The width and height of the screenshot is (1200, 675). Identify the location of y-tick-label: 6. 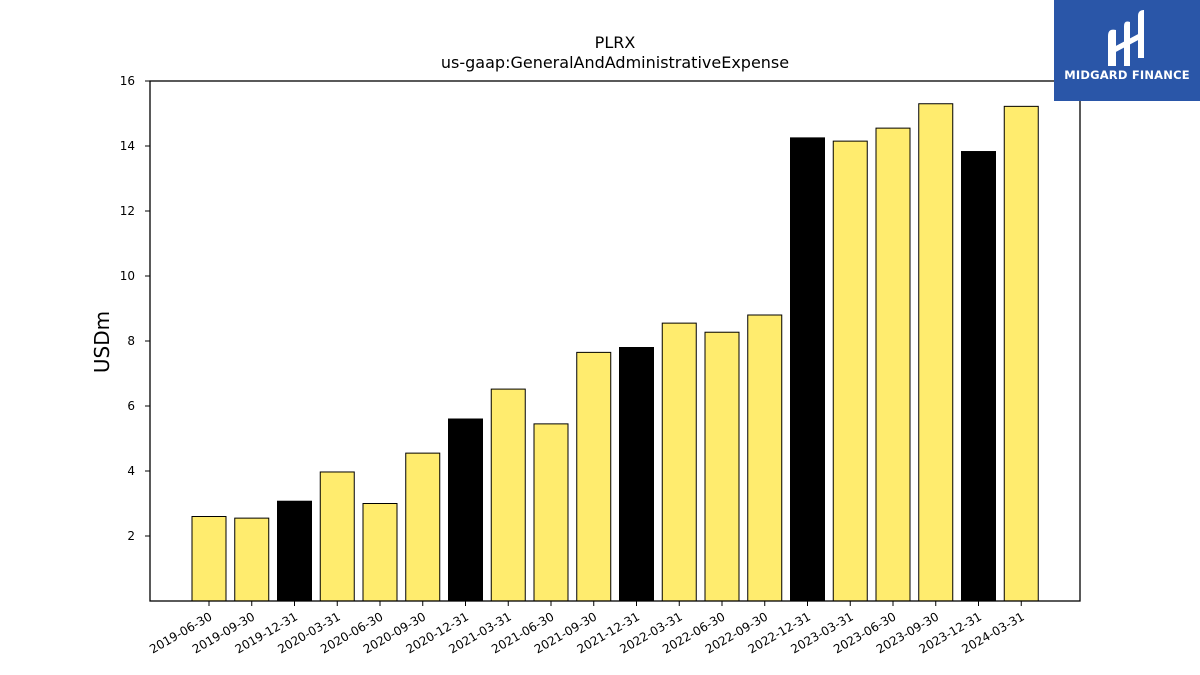
(131, 406).